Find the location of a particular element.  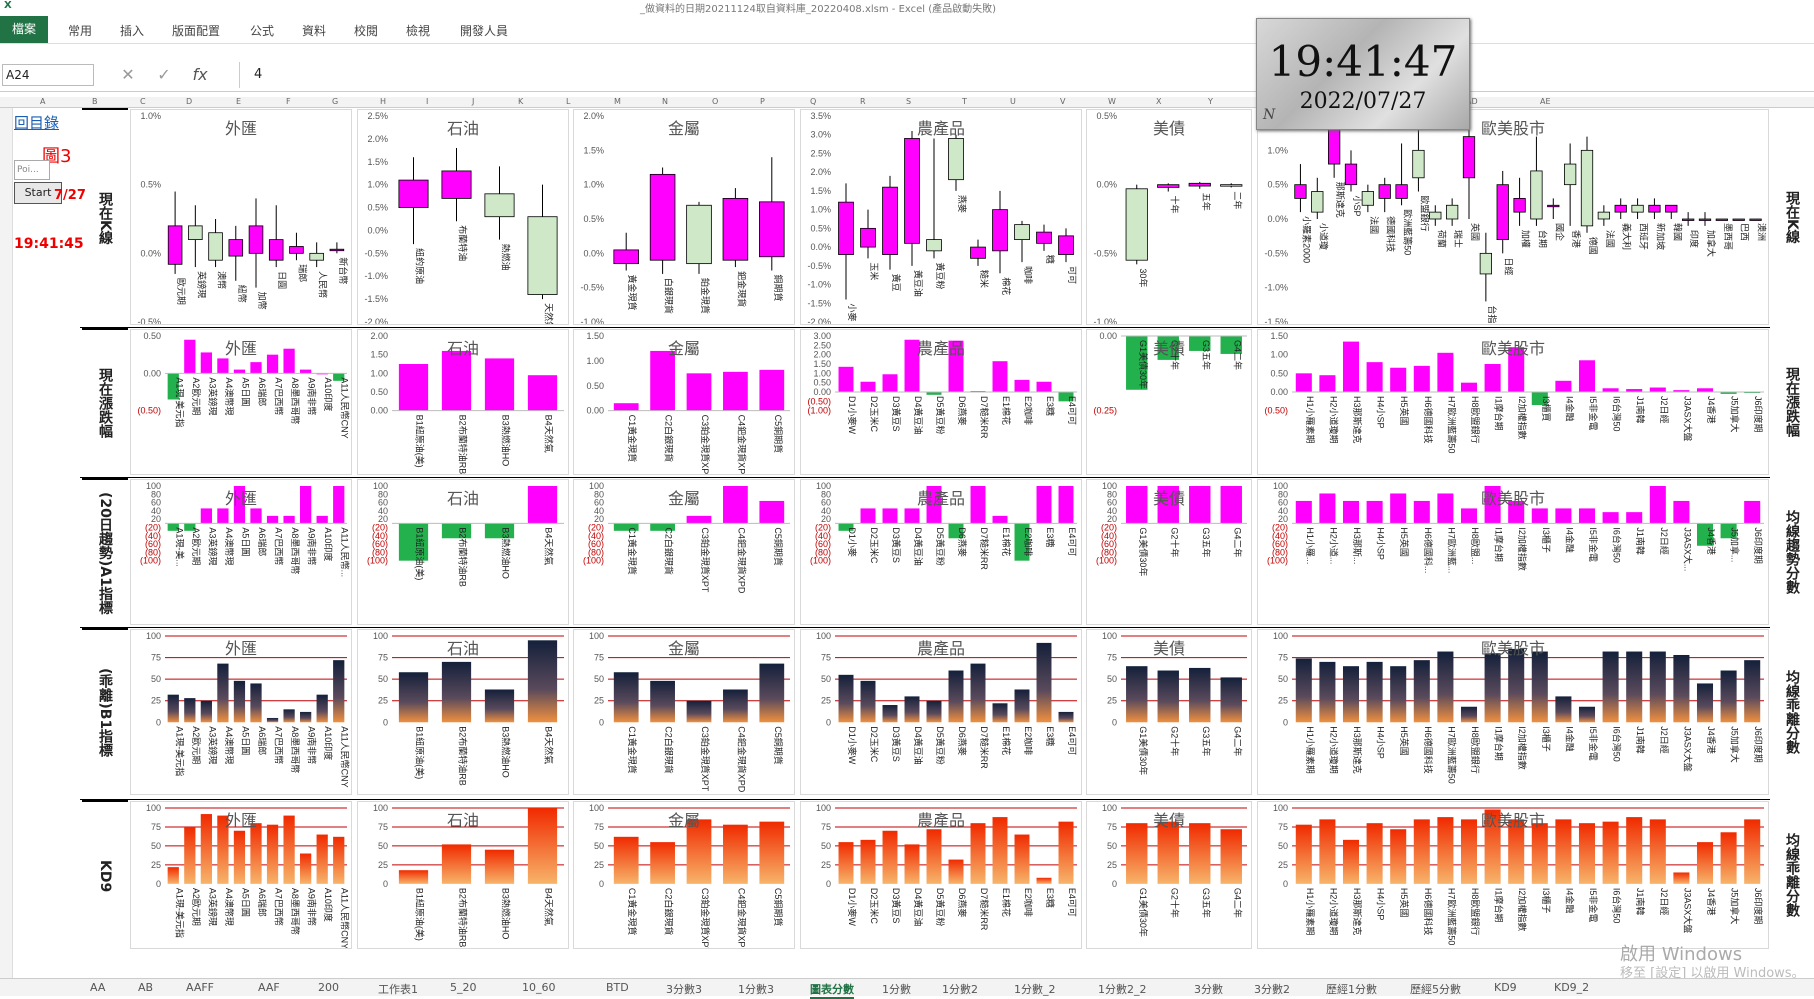

column-header: H is located at coordinates (383, 101).